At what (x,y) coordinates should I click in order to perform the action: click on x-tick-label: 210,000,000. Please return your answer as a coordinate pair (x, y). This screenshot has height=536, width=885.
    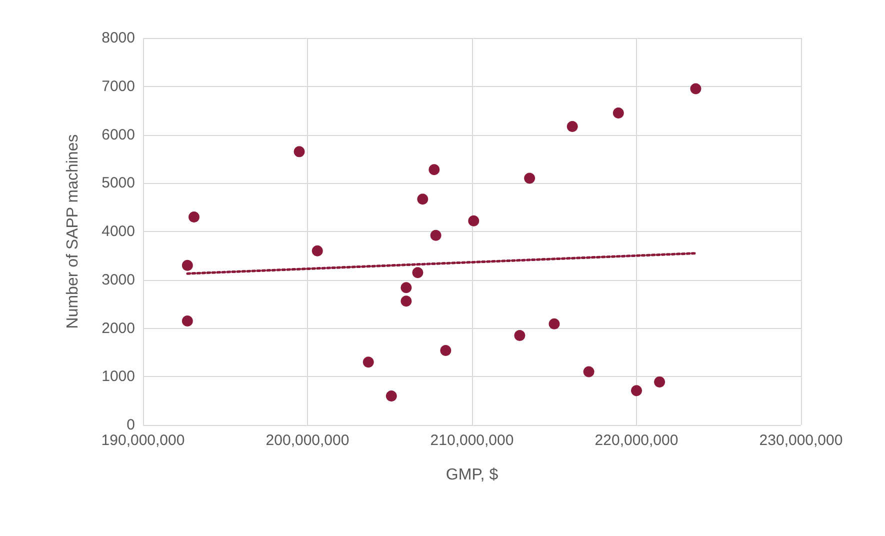
    Looking at the image, I should click on (472, 440).